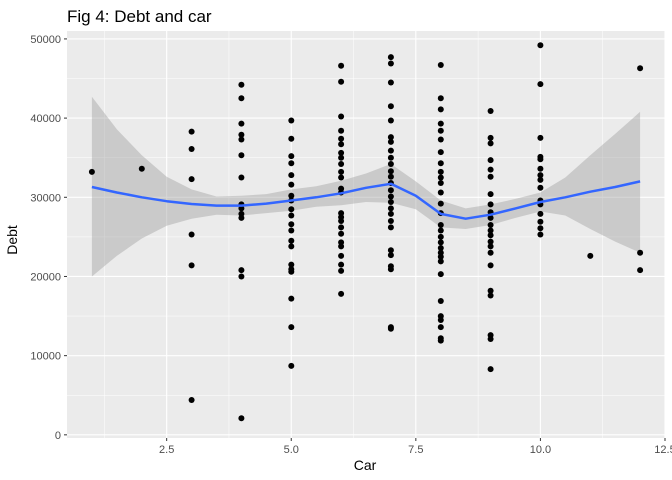 This screenshot has height=480, width=672. What do you see at coordinates (366, 200) in the screenshot?
I see `smooth-line` at bounding box center [366, 200].